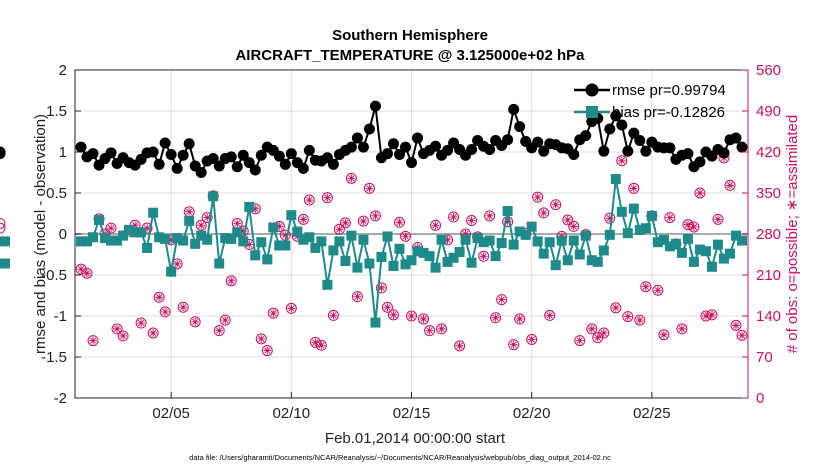 Image resolution: width=830 pixels, height=470 pixels. Describe the element at coordinates (54, 357) in the screenshot. I see `y-tick-label: -1.5` at that location.